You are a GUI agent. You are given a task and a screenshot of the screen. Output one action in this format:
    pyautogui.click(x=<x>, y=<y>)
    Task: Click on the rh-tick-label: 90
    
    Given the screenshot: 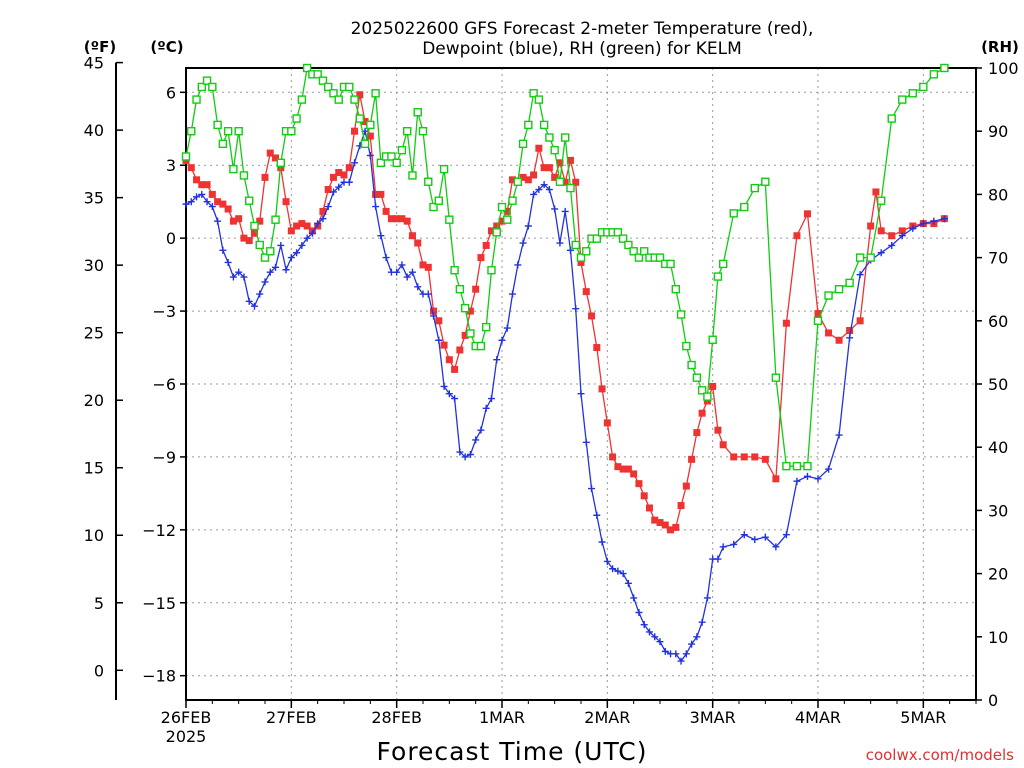 What is the action you would take?
    pyautogui.click(x=998, y=131)
    